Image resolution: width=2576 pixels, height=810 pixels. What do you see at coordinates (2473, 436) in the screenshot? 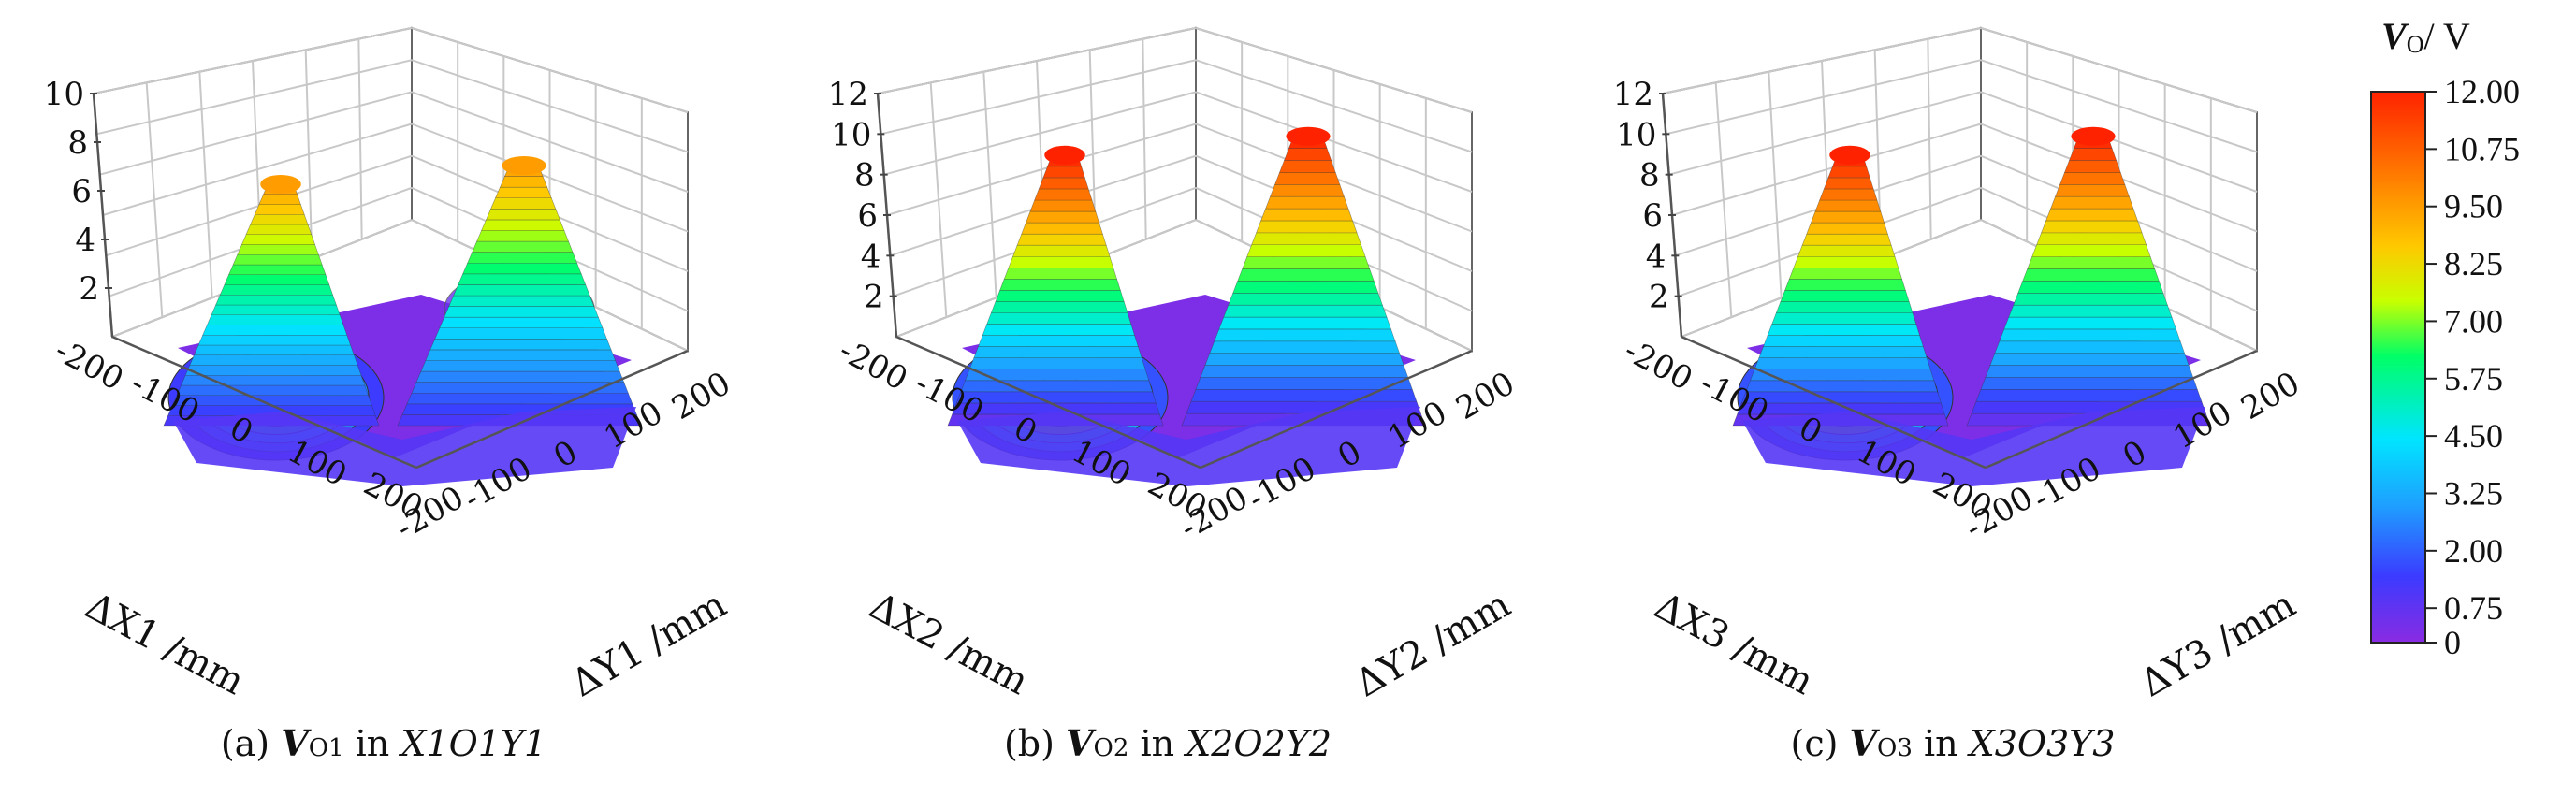
I see `colorbar-tick-label: 4.50` at bounding box center [2473, 436].